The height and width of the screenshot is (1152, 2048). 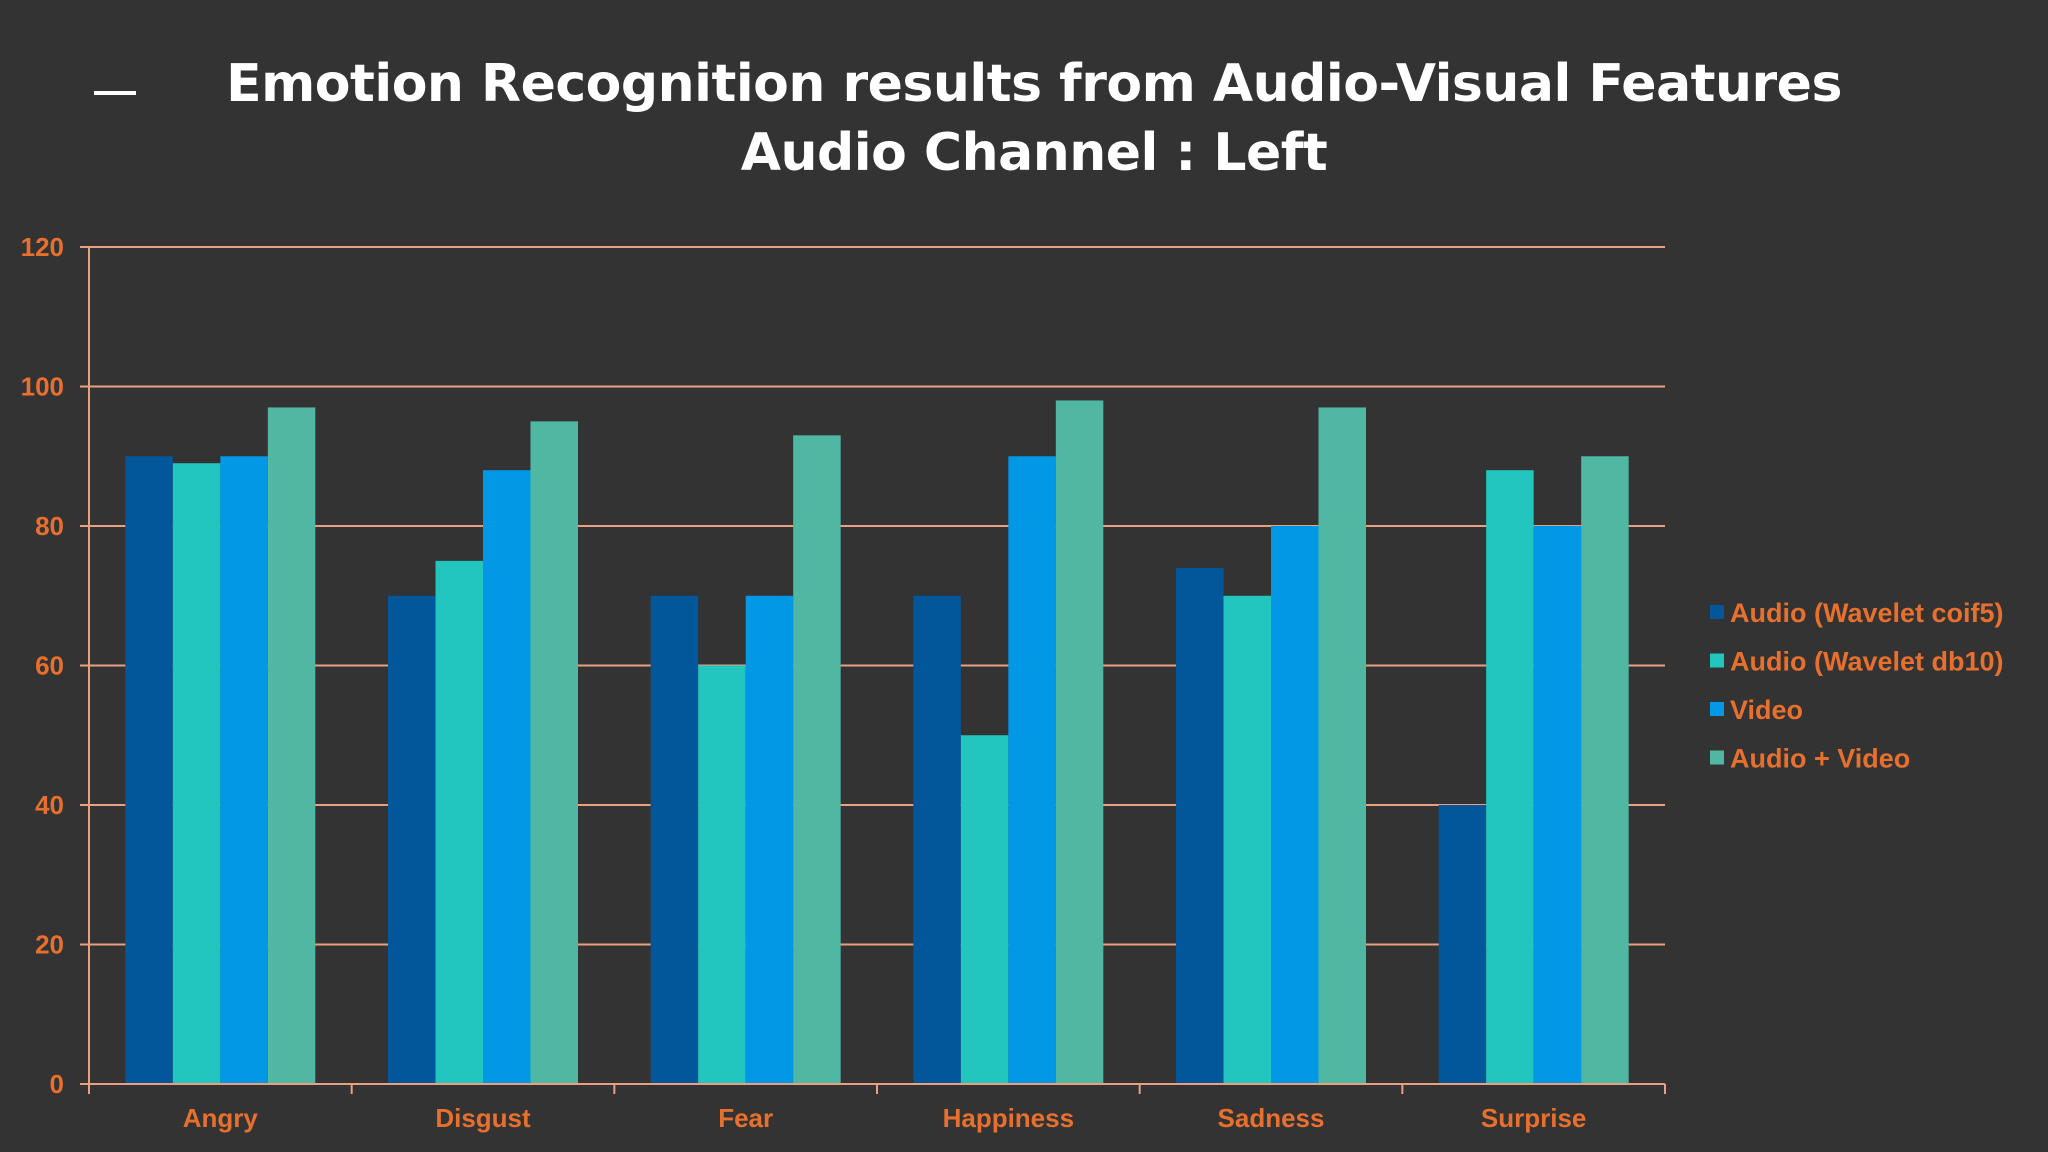 What do you see at coordinates (49, 805) in the screenshot?
I see `y-tick-label: 40` at bounding box center [49, 805].